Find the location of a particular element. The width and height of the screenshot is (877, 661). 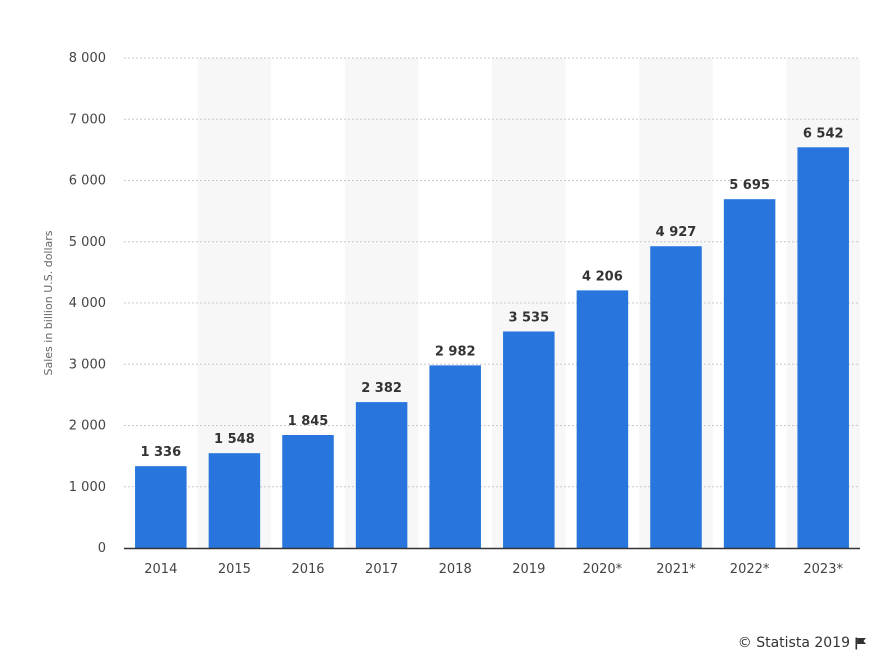

data-label: 2 382 is located at coordinates (381, 388).